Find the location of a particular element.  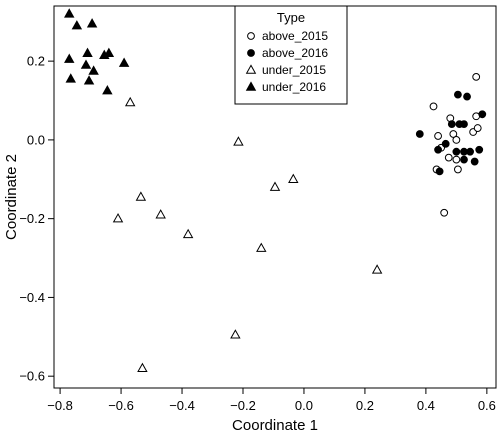

x-axis: −0.8 −0.6 −0.4 −0.2 0.0 0.2 0.4 0.6 is located at coordinates (271, 400).